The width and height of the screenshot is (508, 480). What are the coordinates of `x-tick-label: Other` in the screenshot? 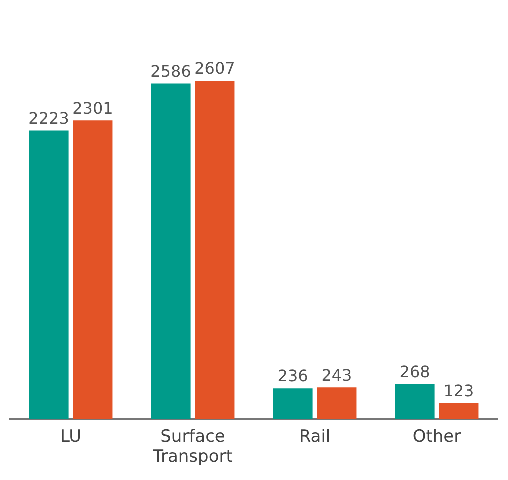 It's located at (437, 436).